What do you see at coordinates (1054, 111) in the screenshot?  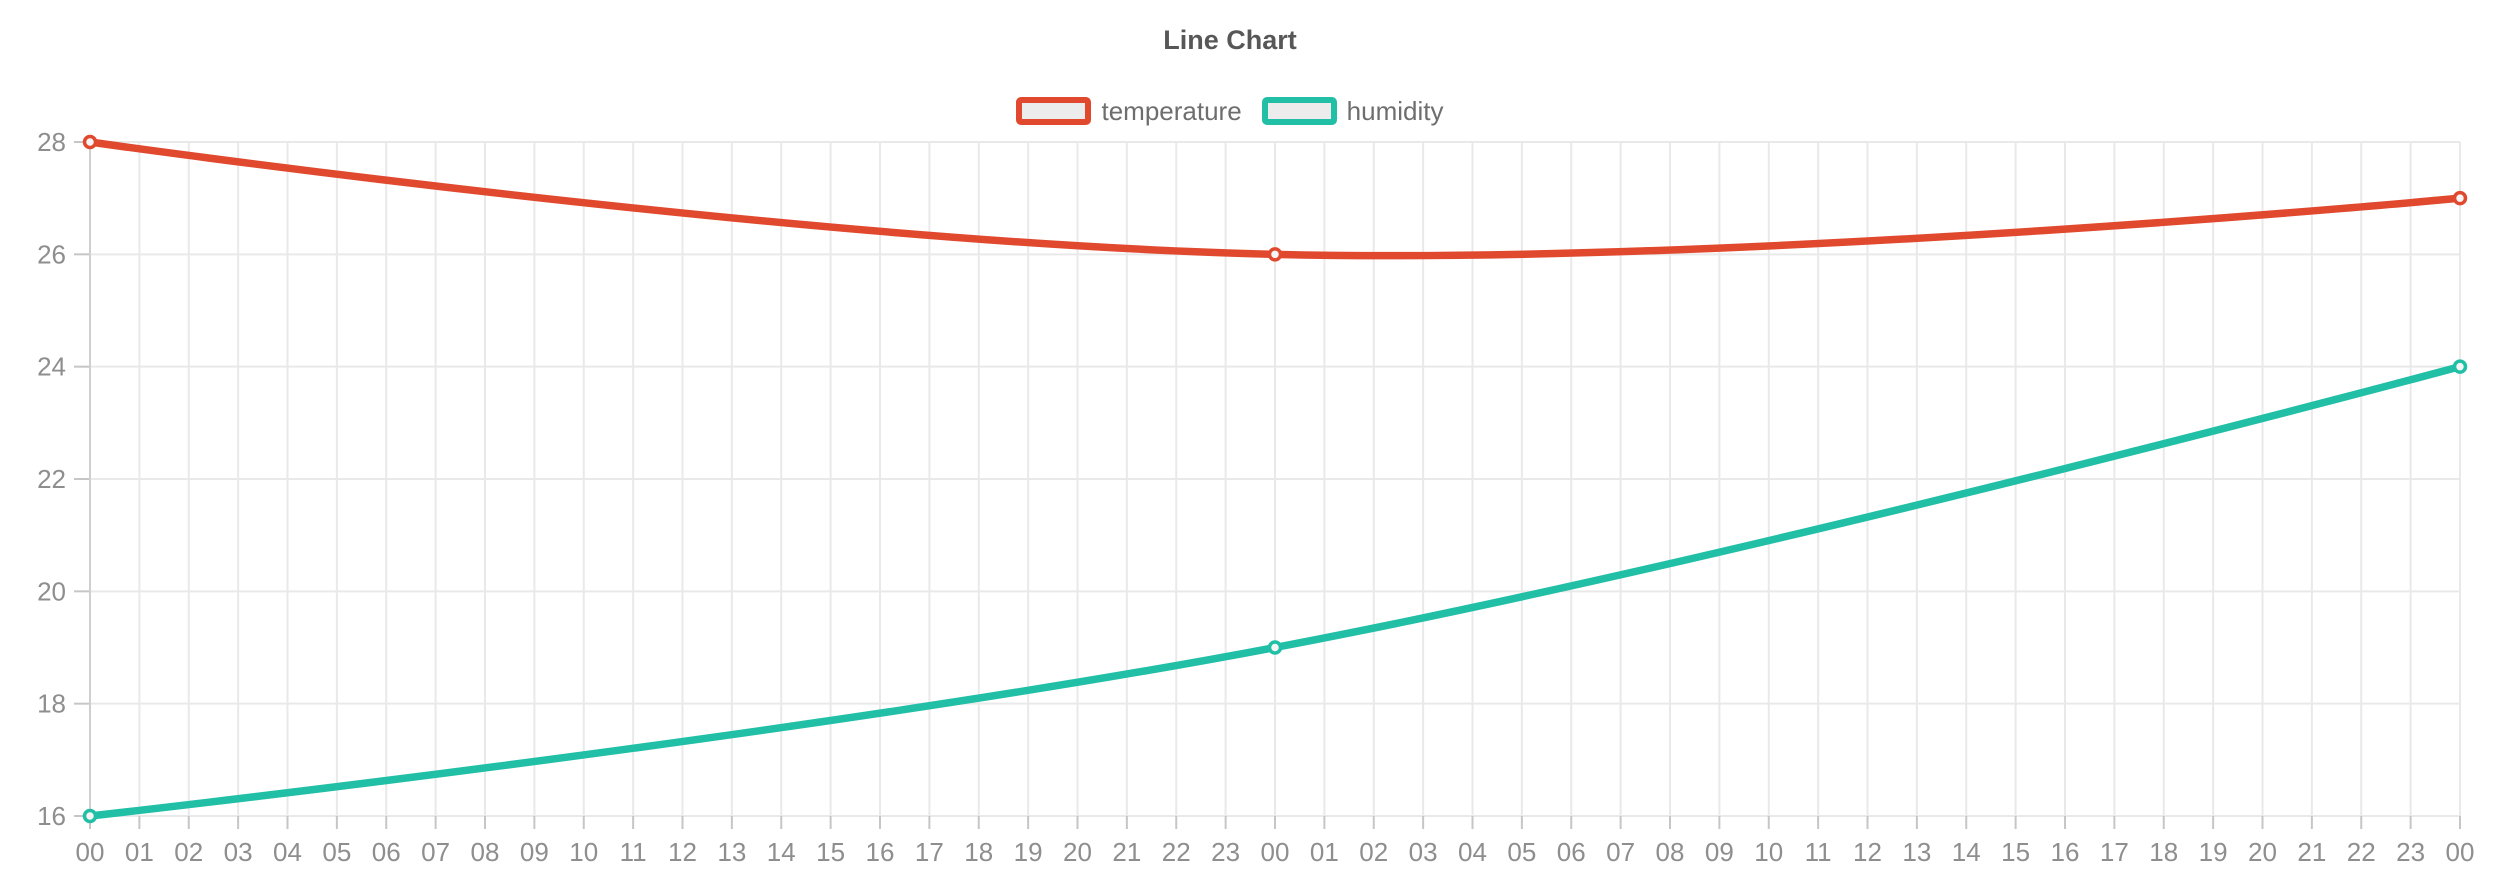 I see `legend-swatch-temperature-icon` at bounding box center [1054, 111].